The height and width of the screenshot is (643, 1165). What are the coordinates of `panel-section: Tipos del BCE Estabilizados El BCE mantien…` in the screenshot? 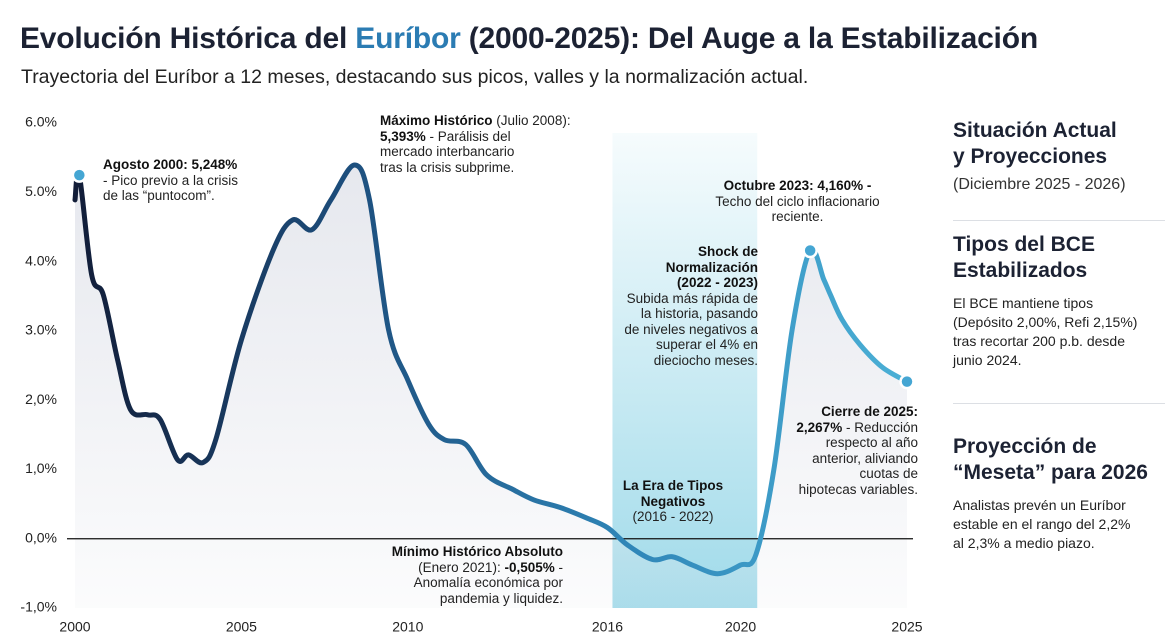 It's located at (1059, 301).